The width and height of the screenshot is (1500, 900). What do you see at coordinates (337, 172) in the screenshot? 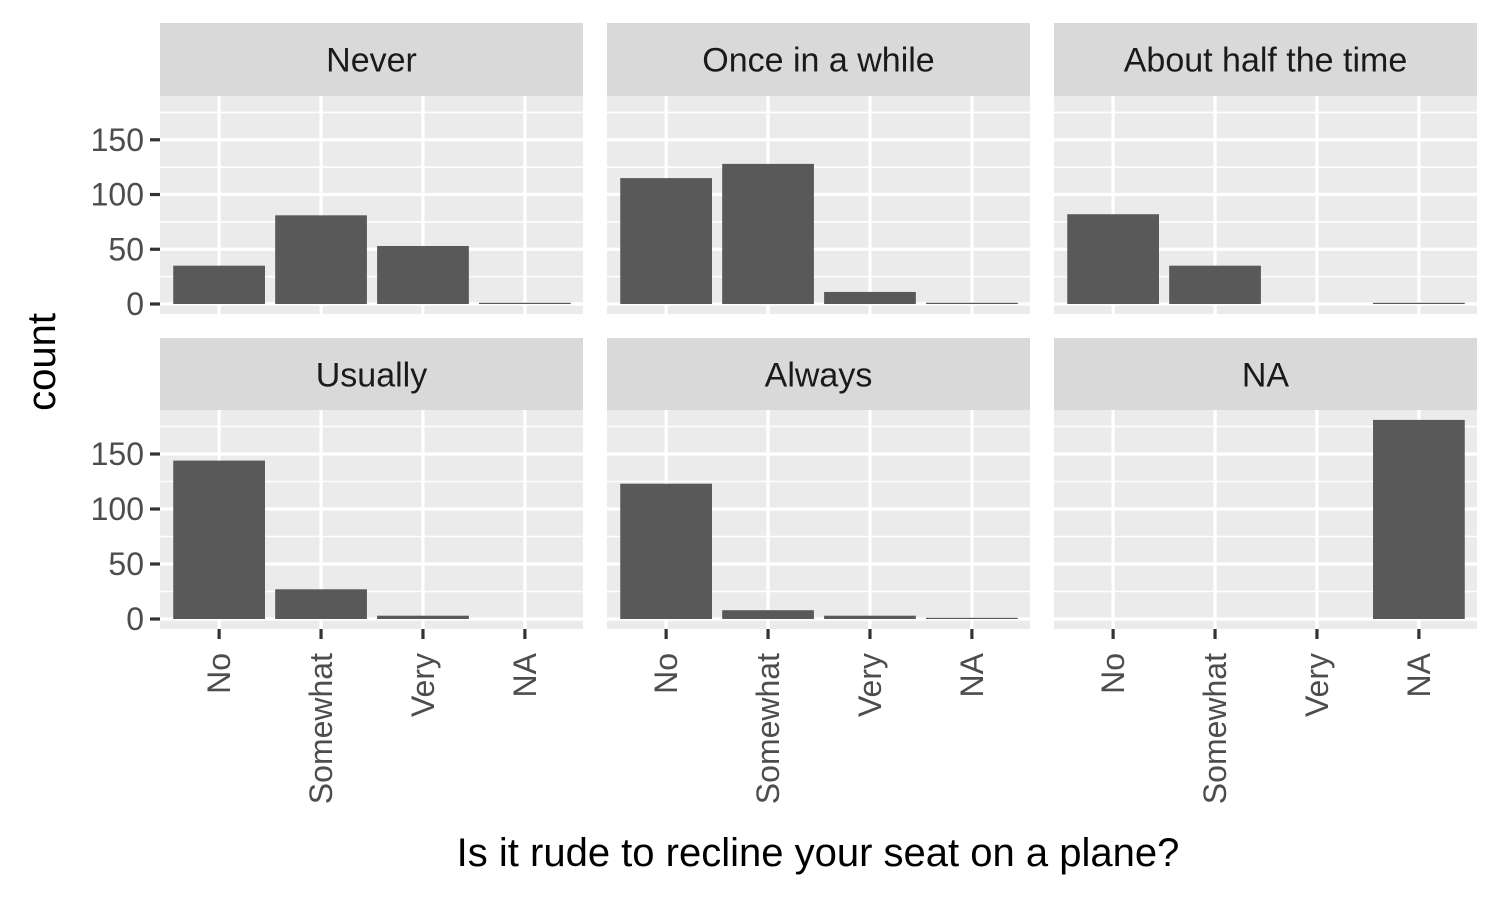
I see `facet-panel: Never 0 50 100 150` at bounding box center [337, 172].